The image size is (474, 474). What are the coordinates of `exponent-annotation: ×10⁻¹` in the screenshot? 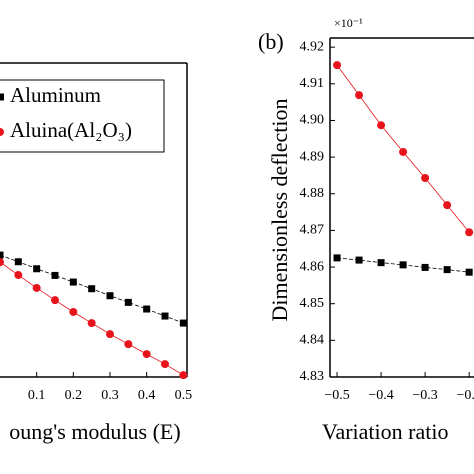 It's located at (348, 23).